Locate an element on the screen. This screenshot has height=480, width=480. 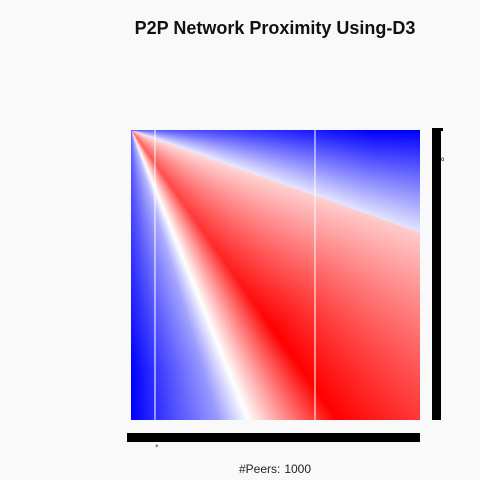
chart-title: P2P Network Proximity Using-D3 is located at coordinates (275, 28).